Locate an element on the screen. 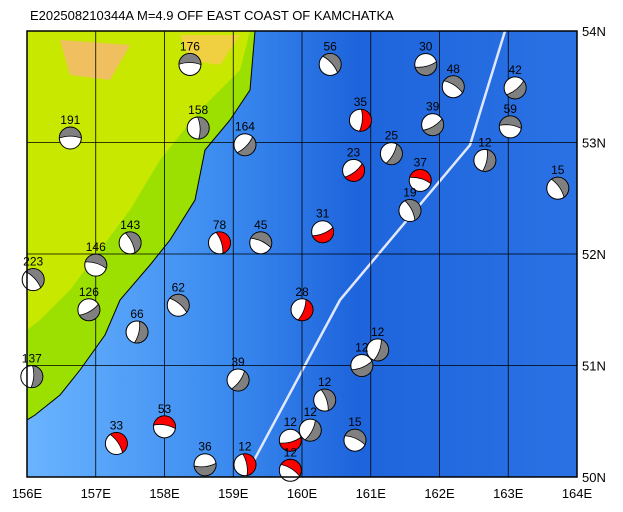 The image size is (623, 512). depth-label: 56 is located at coordinates (331, 46).